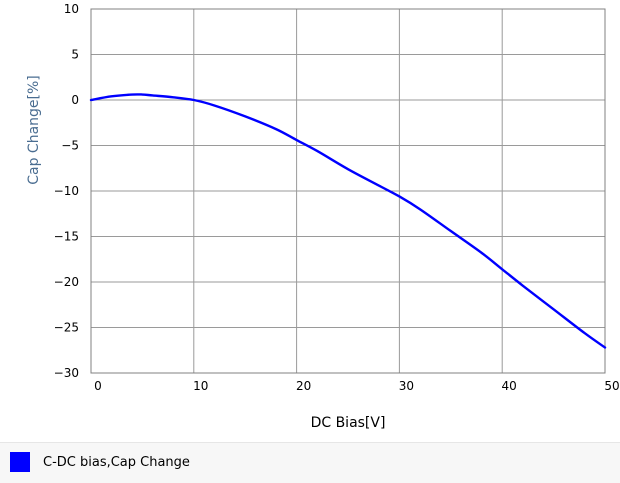  Describe the element at coordinates (66, 373) in the screenshot. I see `y-tick-label: −30` at that location.